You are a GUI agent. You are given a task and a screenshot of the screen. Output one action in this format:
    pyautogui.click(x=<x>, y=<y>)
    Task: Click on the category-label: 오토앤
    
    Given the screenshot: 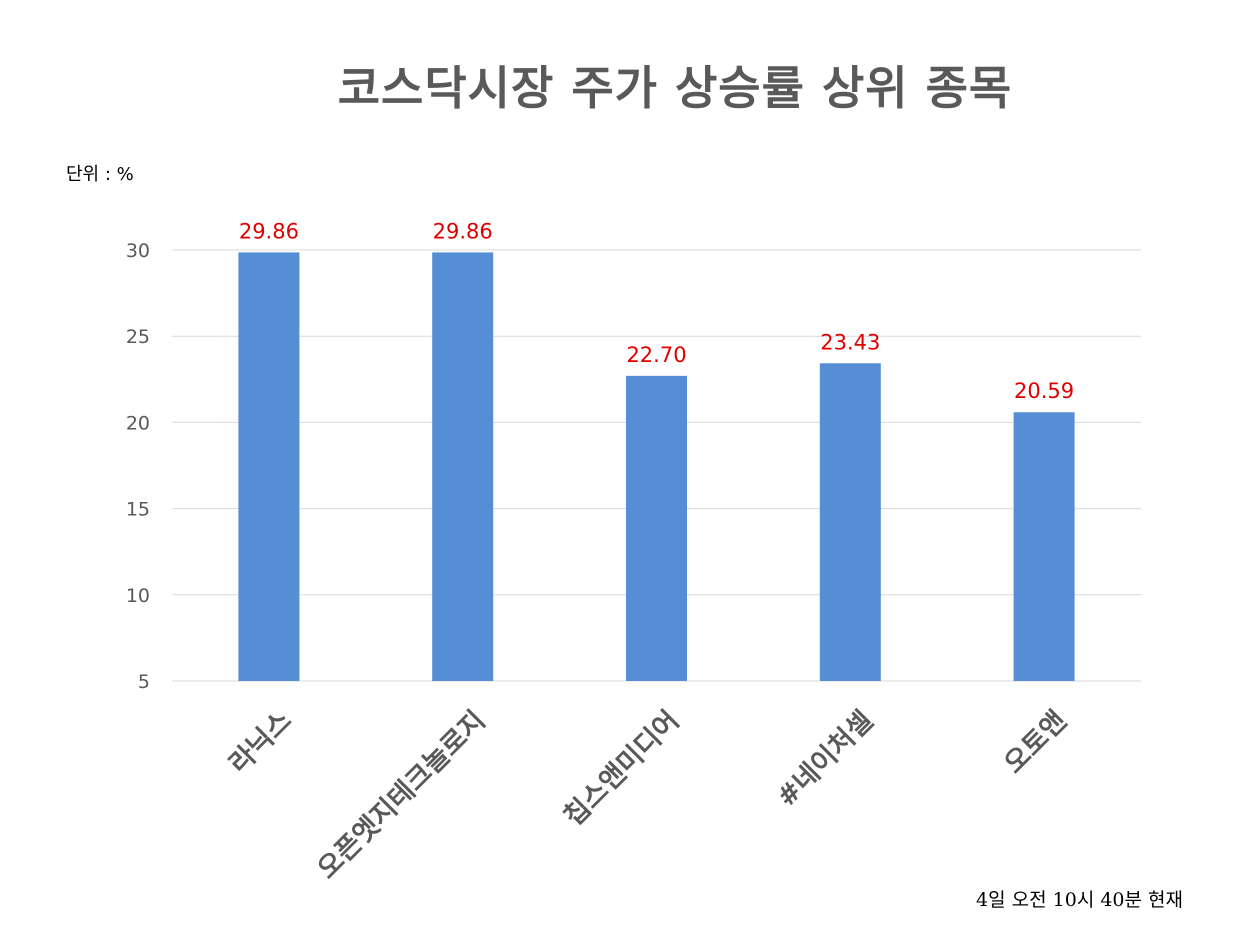 What is the action you would take?
    pyautogui.click(x=1035, y=742)
    